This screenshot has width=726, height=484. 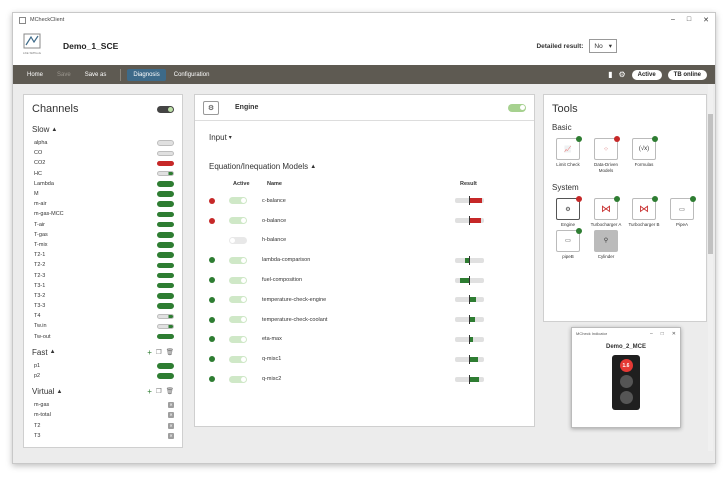 I want to click on tool-formula: (√x) Formulas, so click(x=644, y=154).